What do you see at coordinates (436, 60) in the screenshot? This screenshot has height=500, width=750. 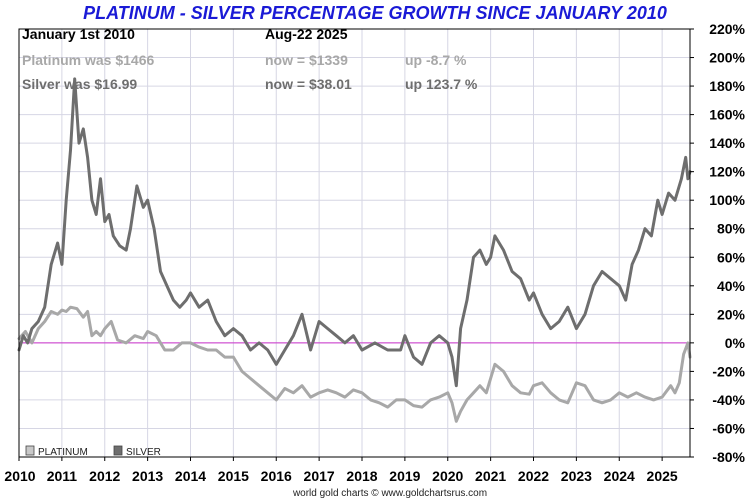 I see `info-platinum-change: up -8.7 %` at bounding box center [436, 60].